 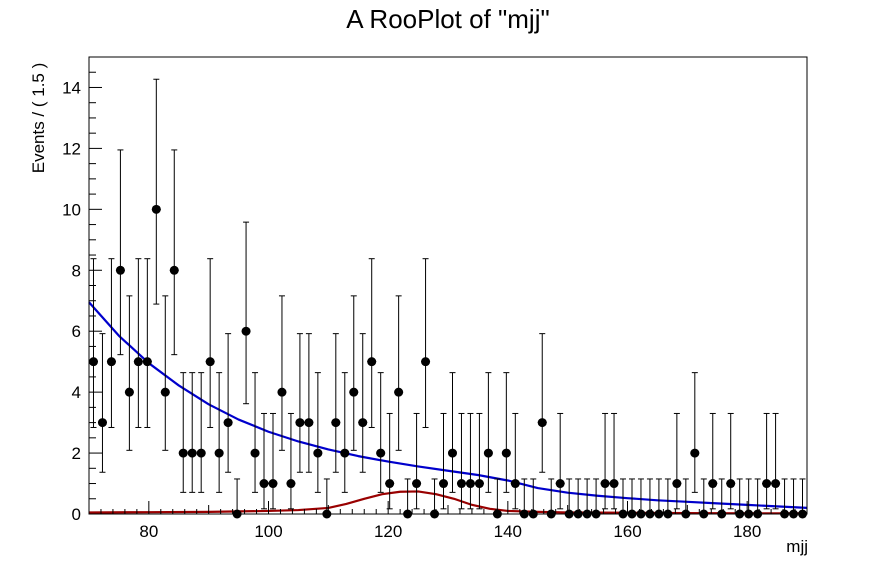 What do you see at coordinates (71, 87) in the screenshot?
I see `y-tick-label: 14` at bounding box center [71, 87].